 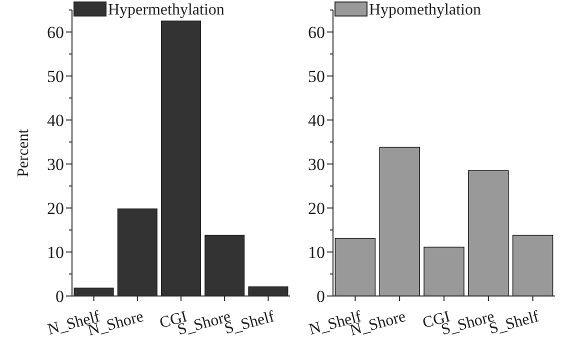 What do you see at coordinates (425, 10) in the screenshot?
I see `legend-label: Hypomethylation` at bounding box center [425, 10].